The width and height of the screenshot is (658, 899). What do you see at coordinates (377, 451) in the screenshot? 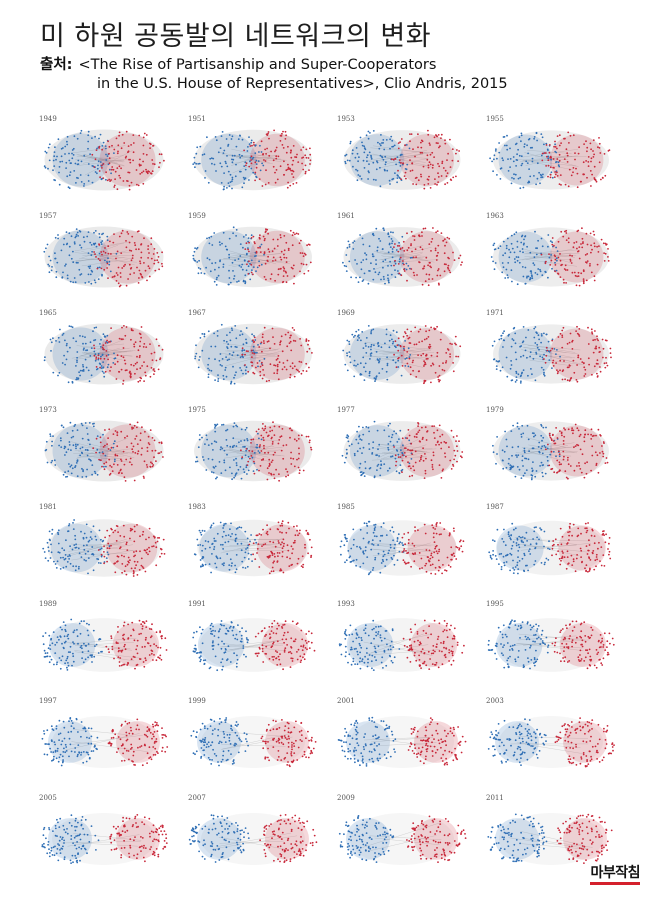
I see `democrat-cluster` at bounding box center [377, 451].